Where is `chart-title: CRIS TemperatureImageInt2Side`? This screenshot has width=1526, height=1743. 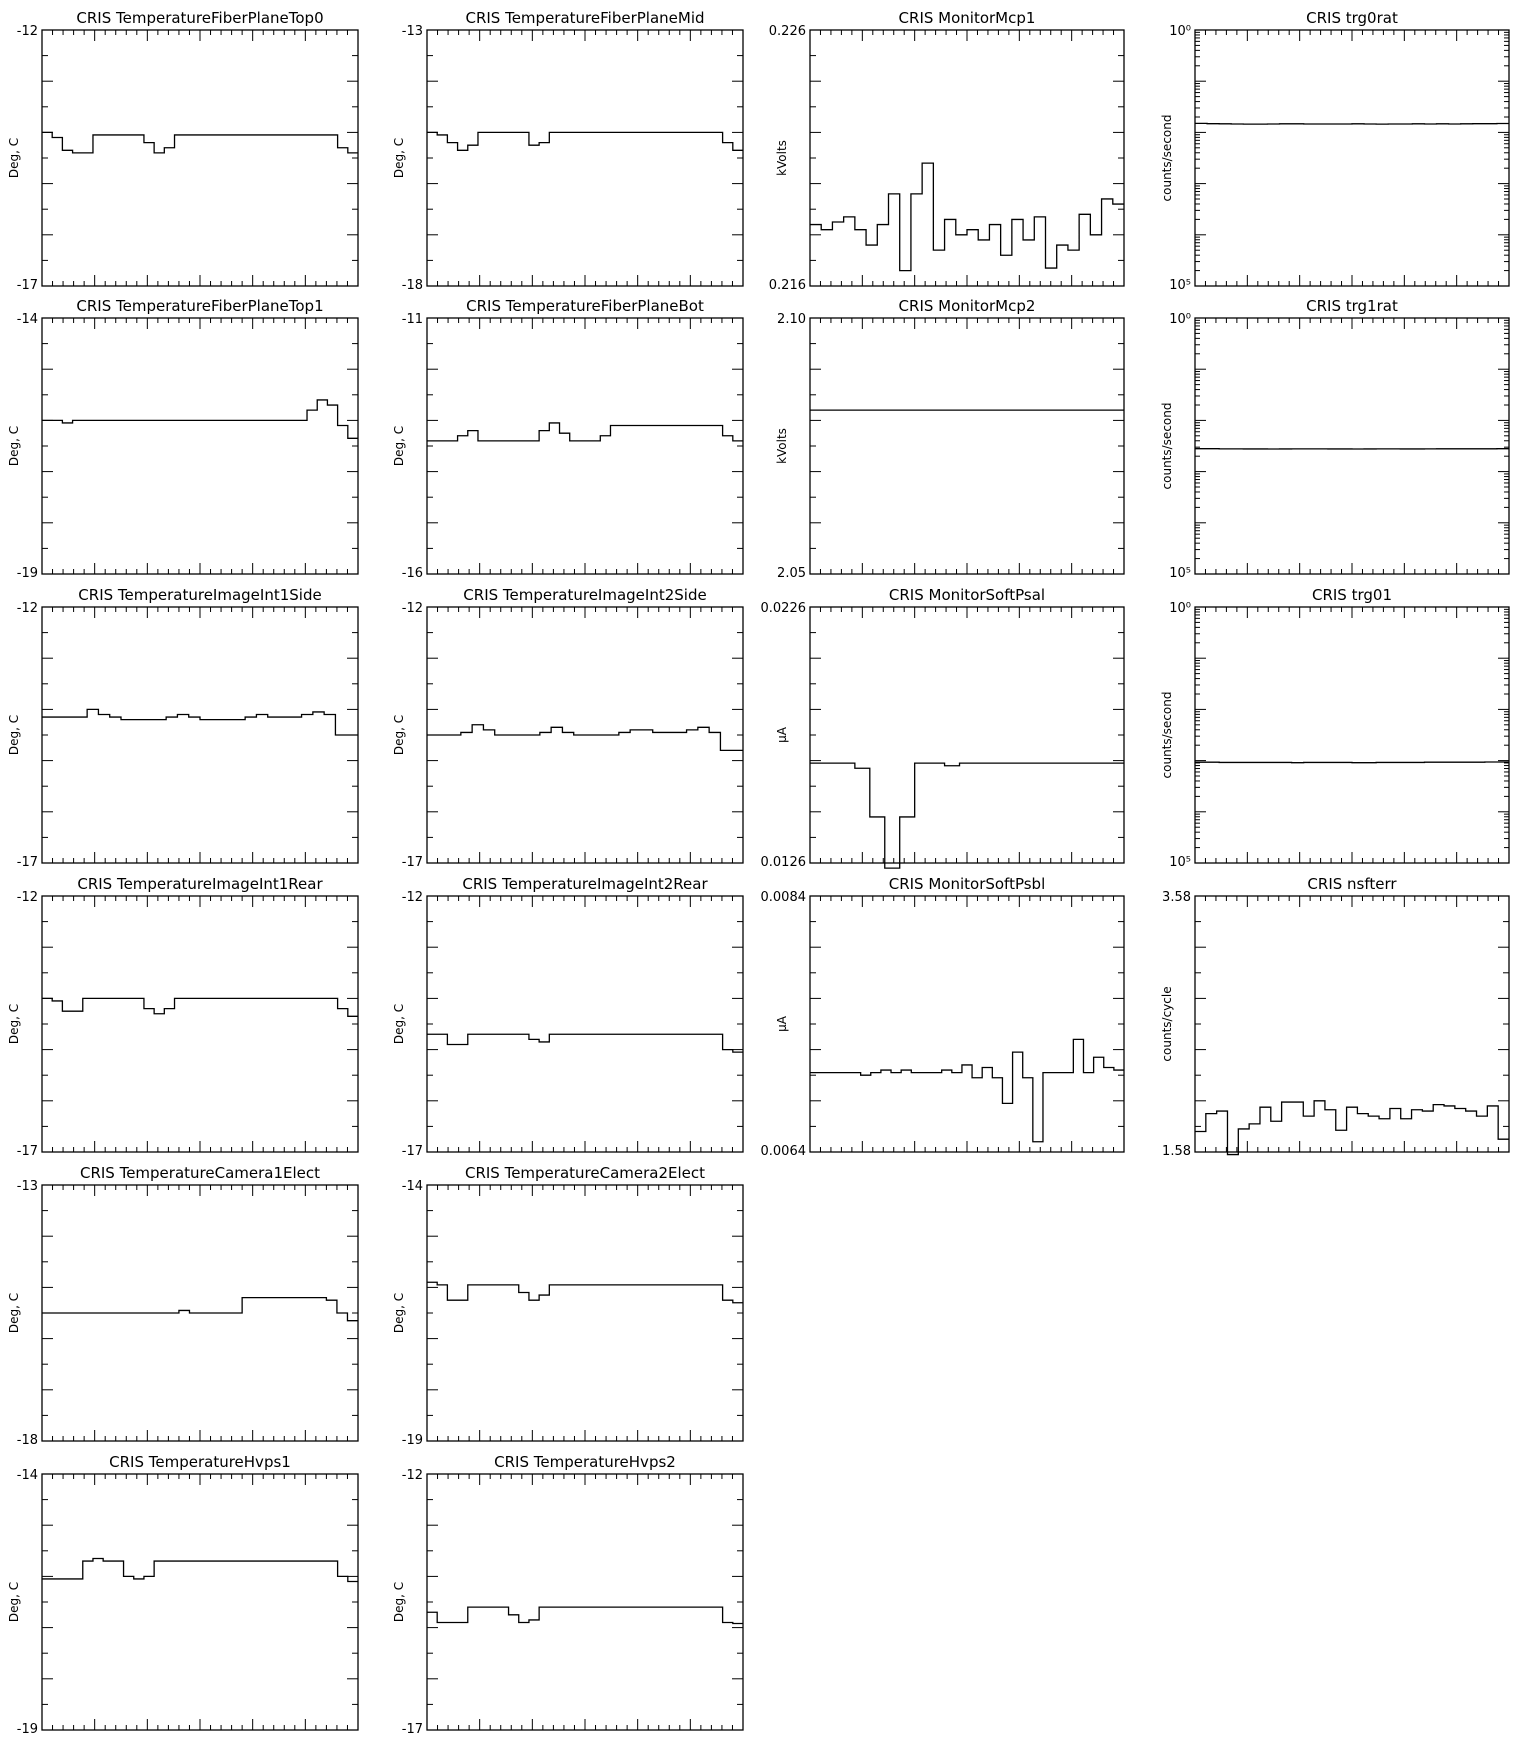 chart-title: CRIS TemperatureImageInt2Side is located at coordinates (584, 595).